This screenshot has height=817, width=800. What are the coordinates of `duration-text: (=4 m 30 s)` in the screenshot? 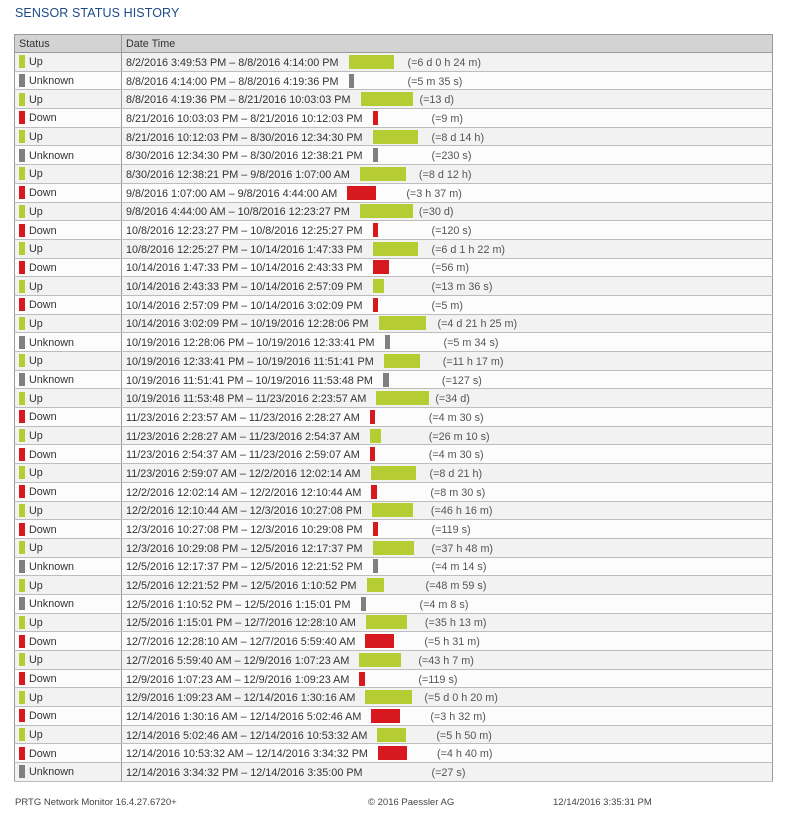 It's located at (456, 417).